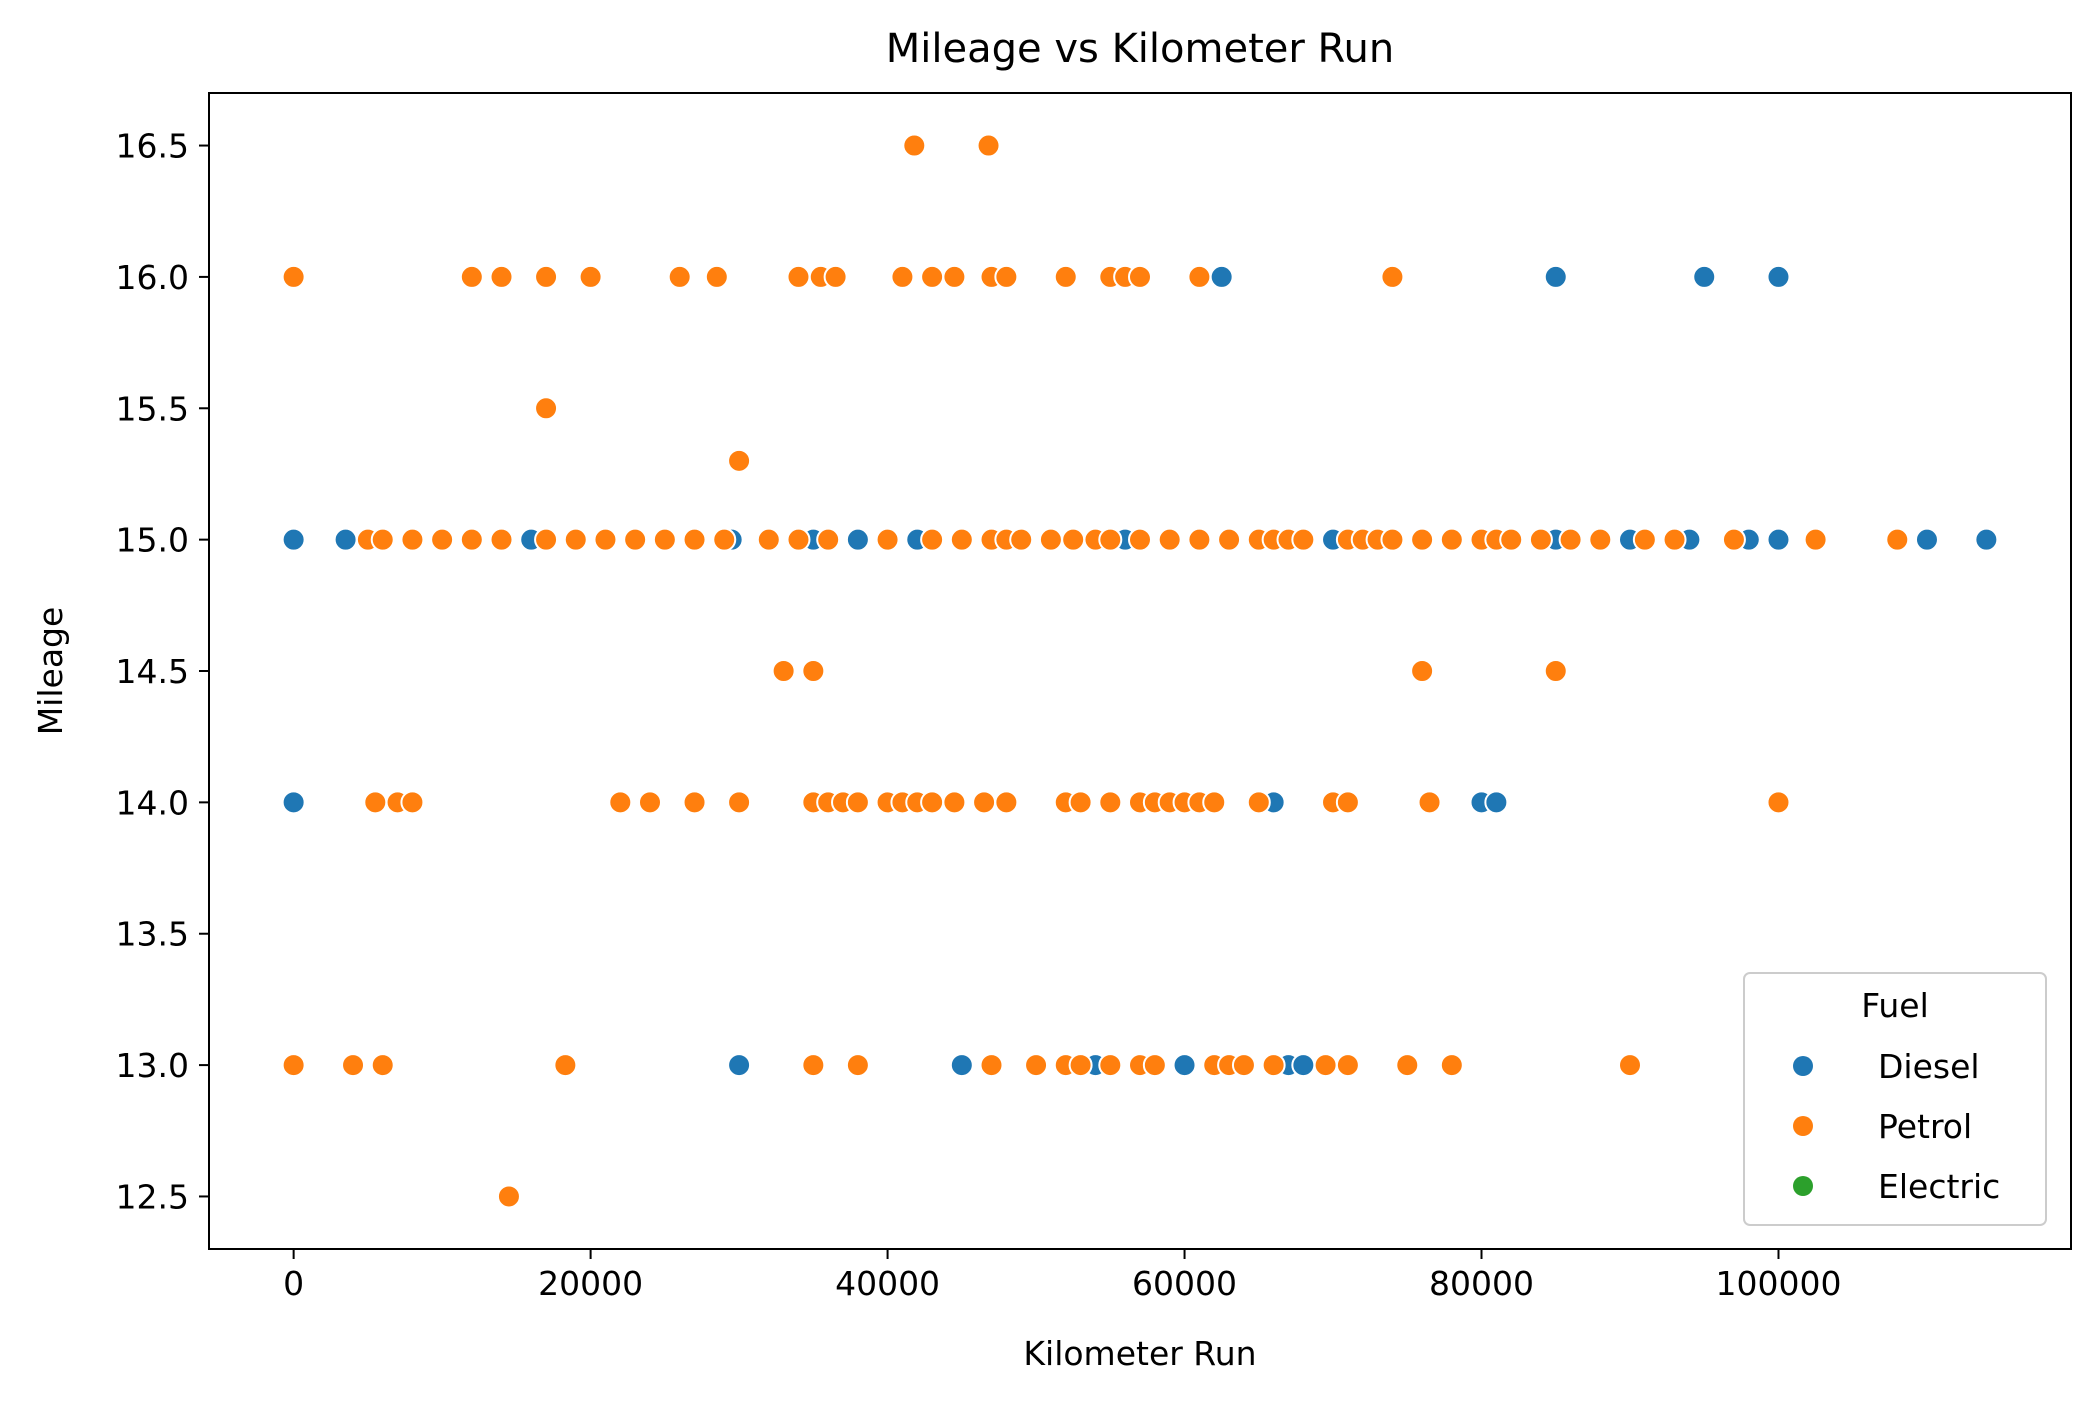 The width and height of the screenshot is (2098, 1403). Describe the element at coordinates (1803, 1126) in the screenshot. I see `legend-marker-petrol` at that location.